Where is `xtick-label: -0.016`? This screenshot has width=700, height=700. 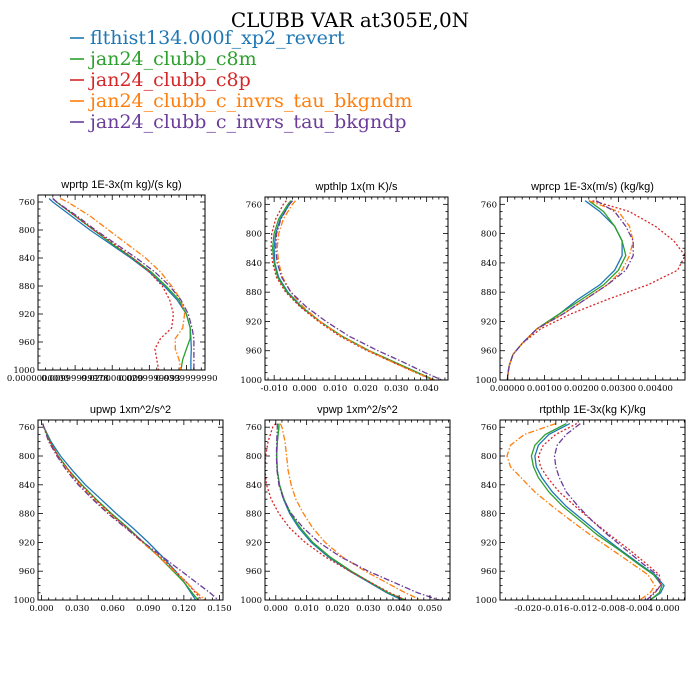
xtick-label: -0.016 is located at coordinates (555, 609).